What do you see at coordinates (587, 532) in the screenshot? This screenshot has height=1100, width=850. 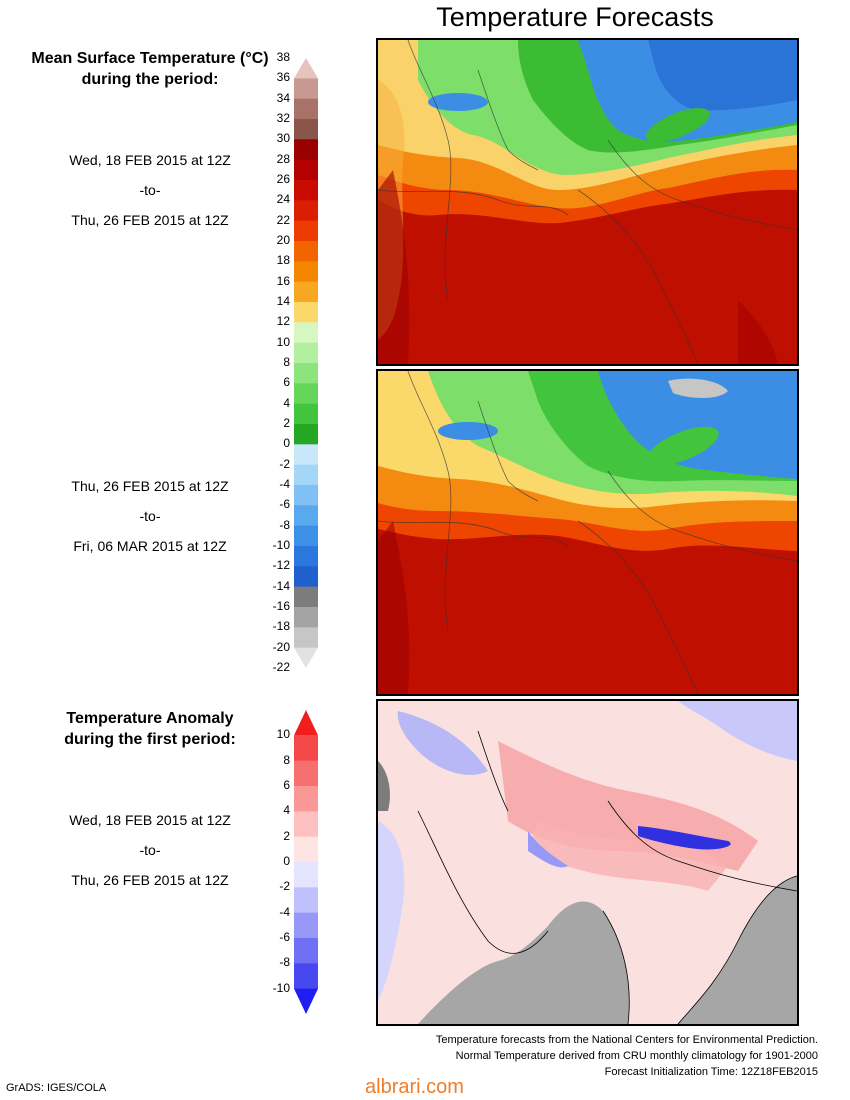 I see `temperature-map-period2-graphic` at bounding box center [587, 532].